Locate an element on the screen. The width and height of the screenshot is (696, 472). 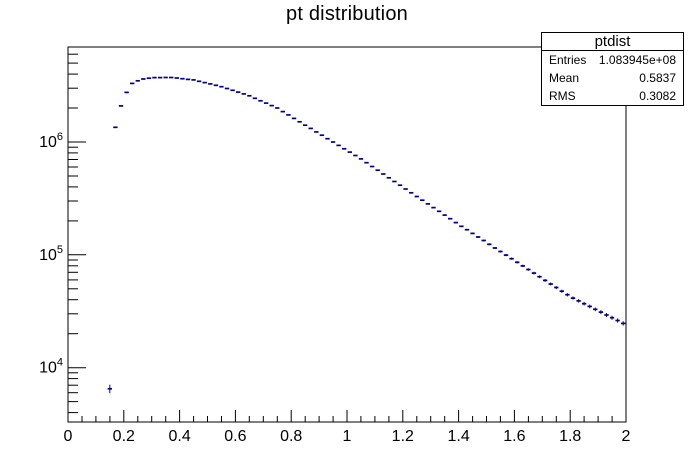
y-tick-label: 10⁴ is located at coordinates (51, 367).